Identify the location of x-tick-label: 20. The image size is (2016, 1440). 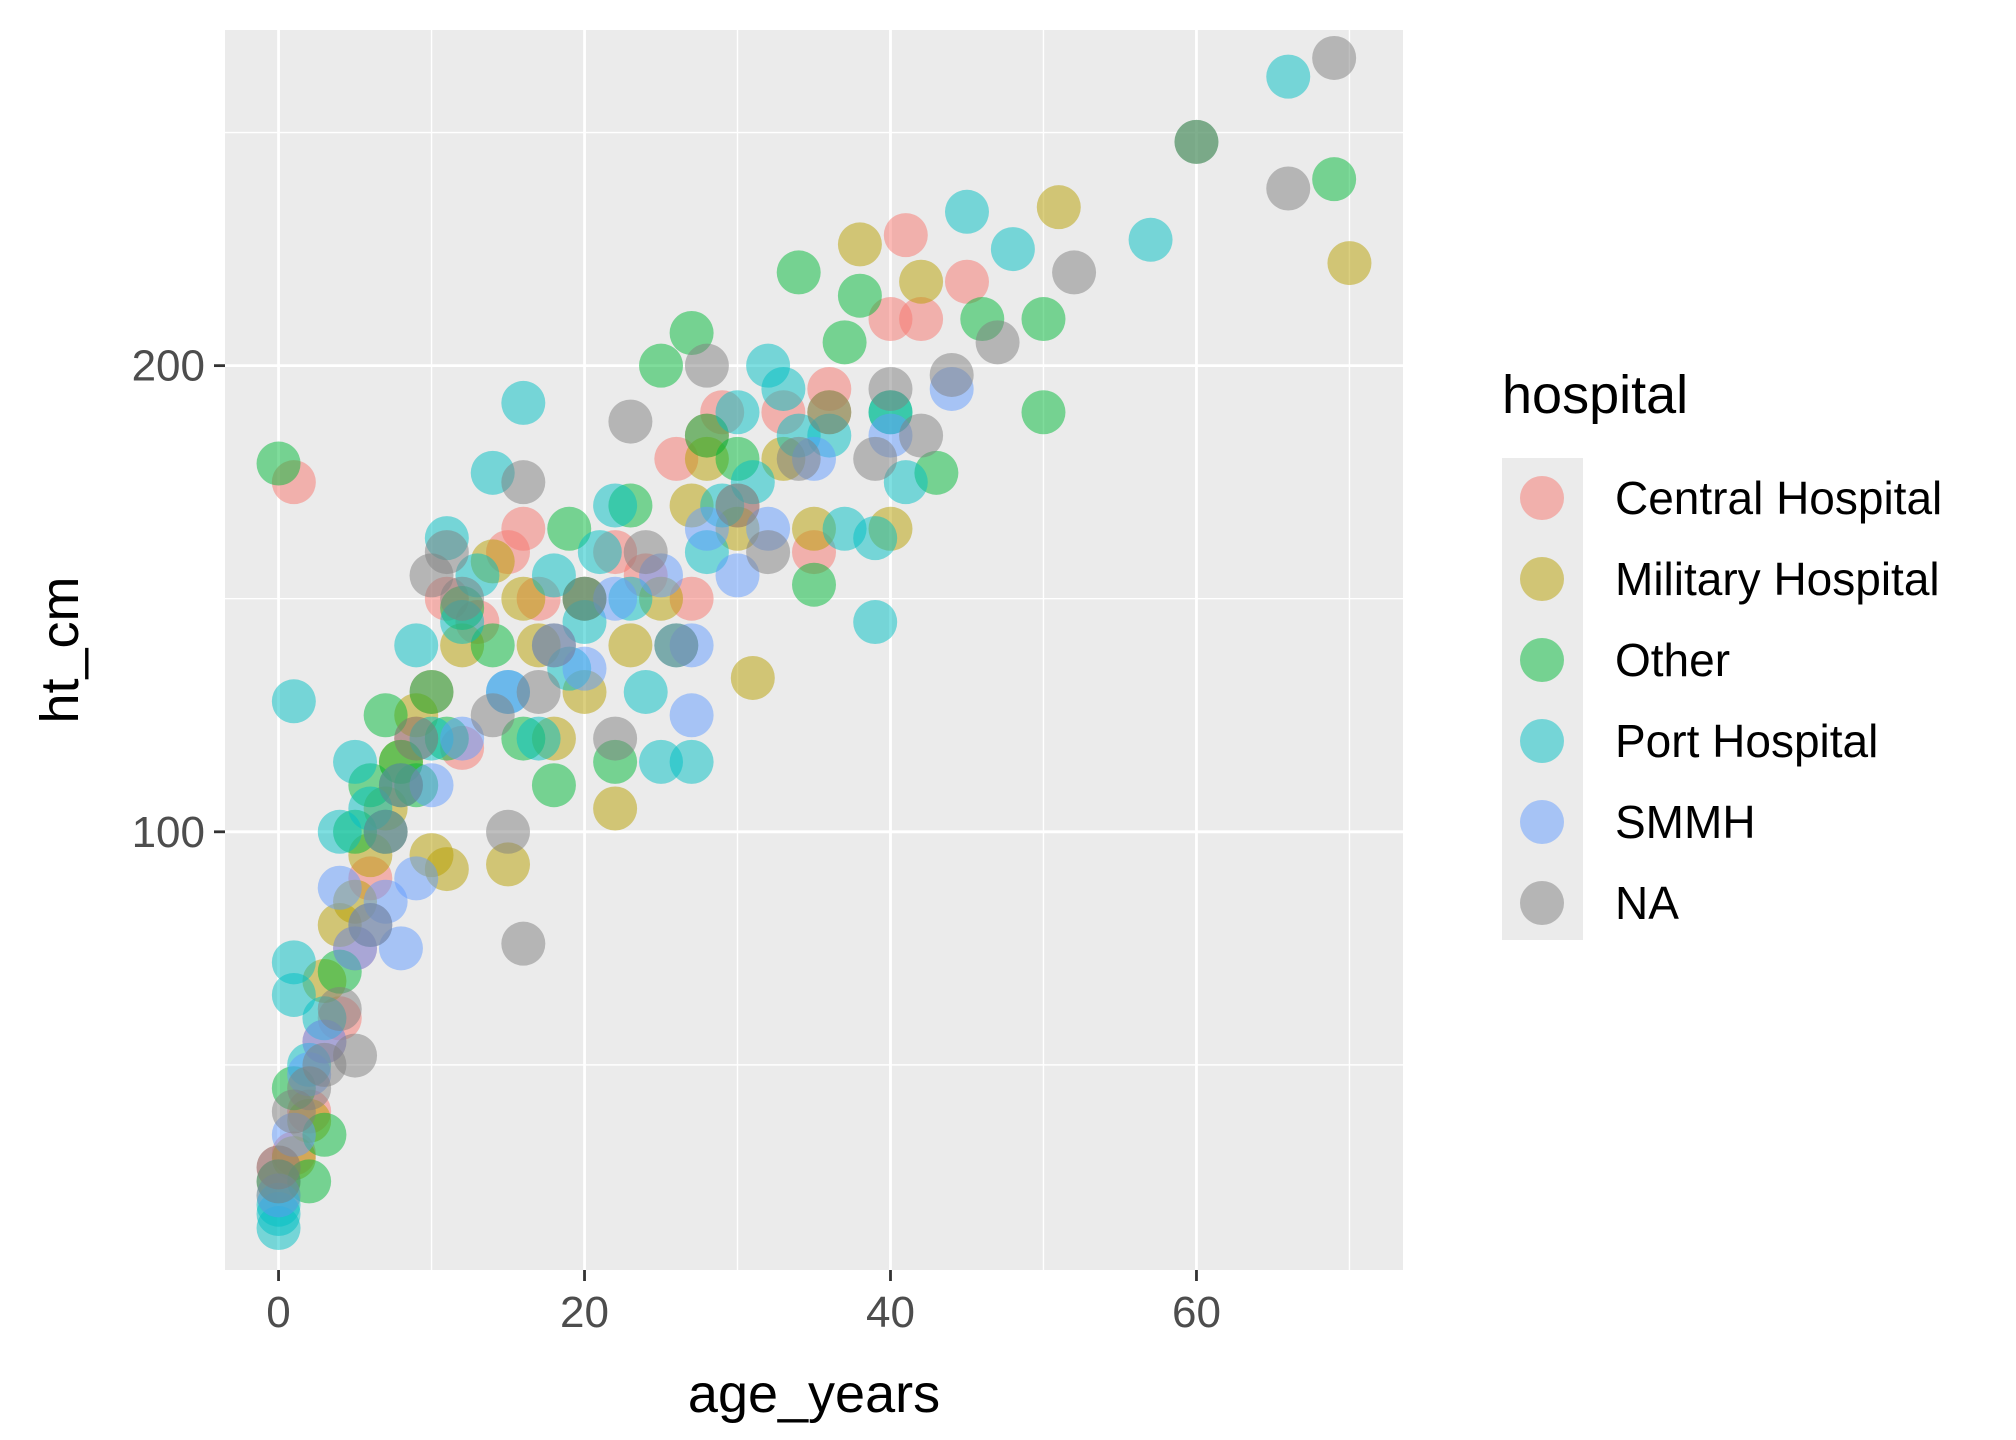
(584, 1312).